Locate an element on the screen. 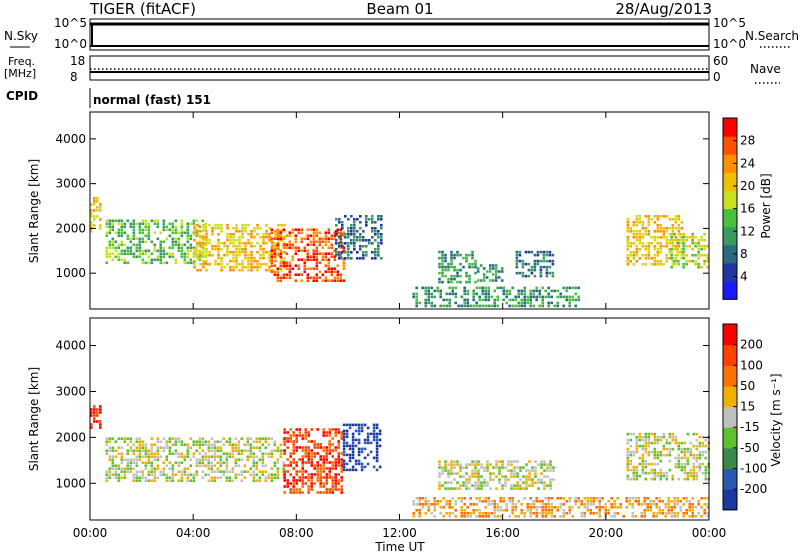 The image size is (800, 554). power-colorbar-swatch is located at coordinates (730, 236).